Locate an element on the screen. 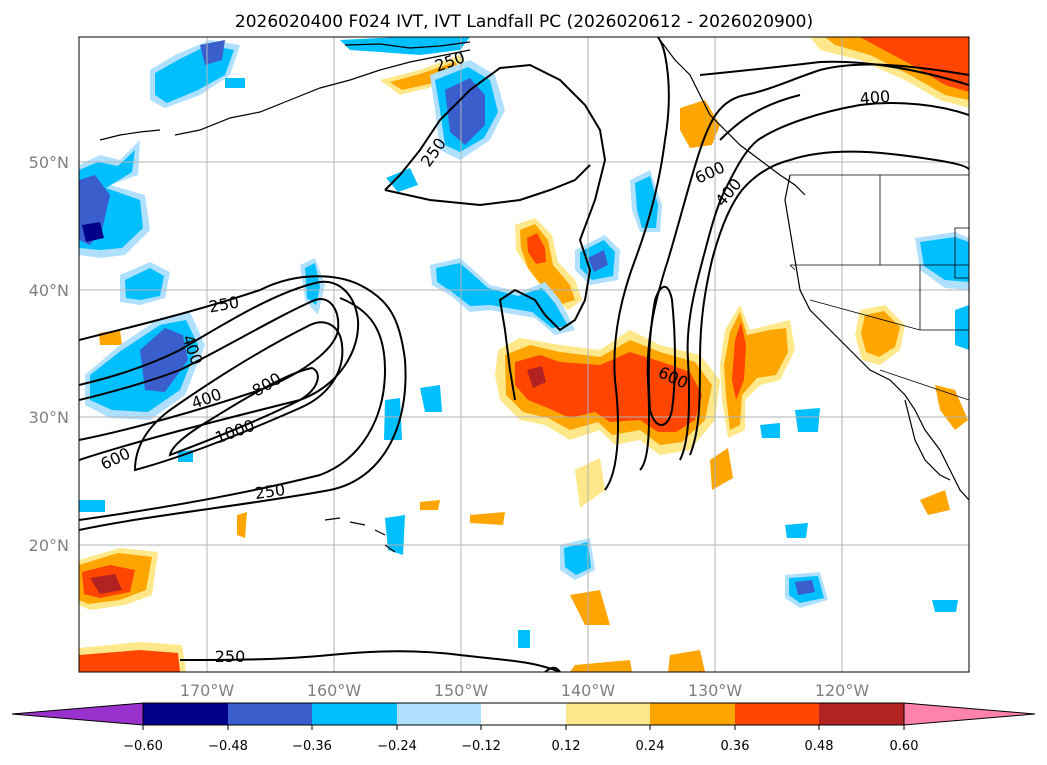  lat-label-40n: 40°N is located at coordinates (49, 290).